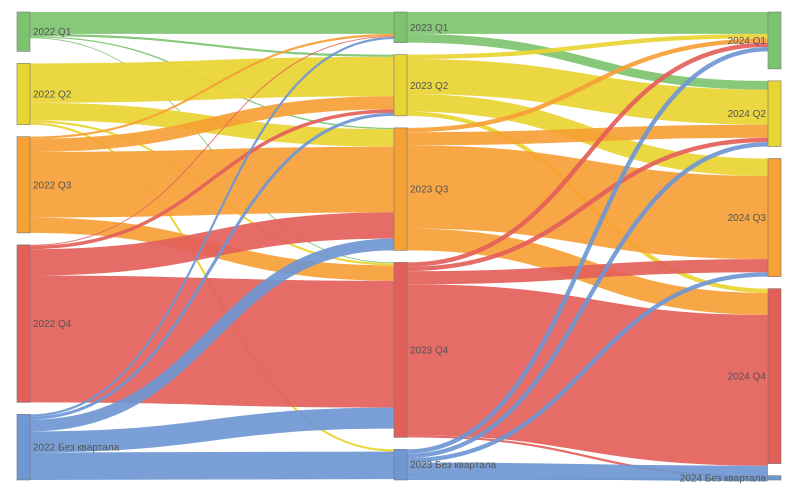 This screenshot has width=800, height=495. What do you see at coordinates (429, 350) in the screenshot?
I see `node-label-2023q4: 2023 Q4` at bounding box center [429, 350].